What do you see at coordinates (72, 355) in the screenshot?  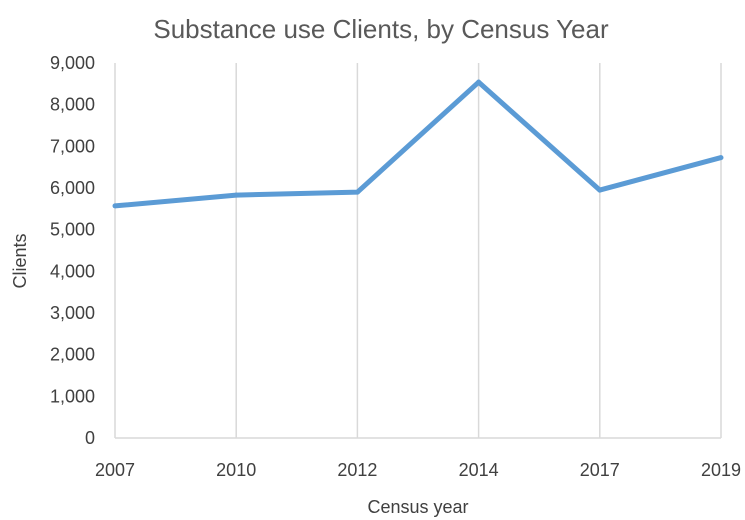 I see `y-tick-label: 2,000` at bounding box center [72, 355].